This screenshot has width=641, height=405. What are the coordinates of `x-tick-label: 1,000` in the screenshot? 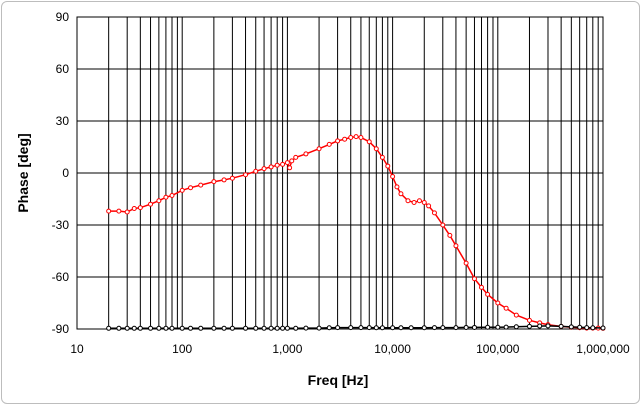 It's located at (287, 349).